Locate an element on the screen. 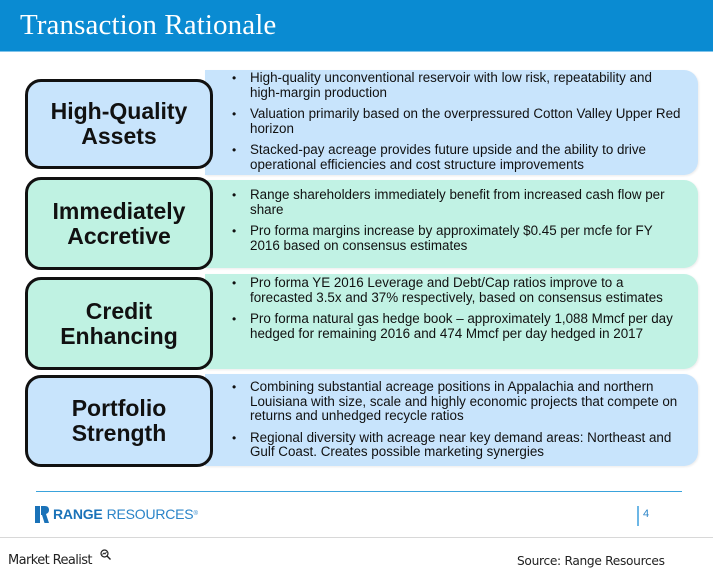 This screenshot has height=588, width=713. logo-text-bold: RANGE is located at coordinates (78, 514).